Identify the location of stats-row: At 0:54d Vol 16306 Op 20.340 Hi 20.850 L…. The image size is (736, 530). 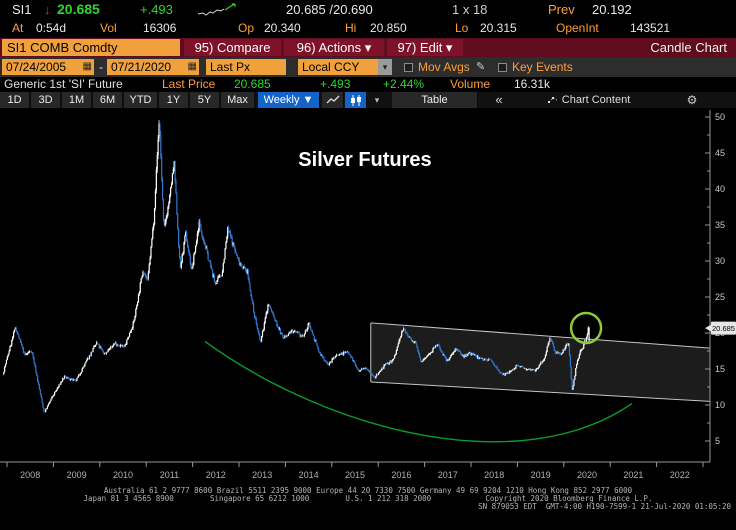
(368, 27).